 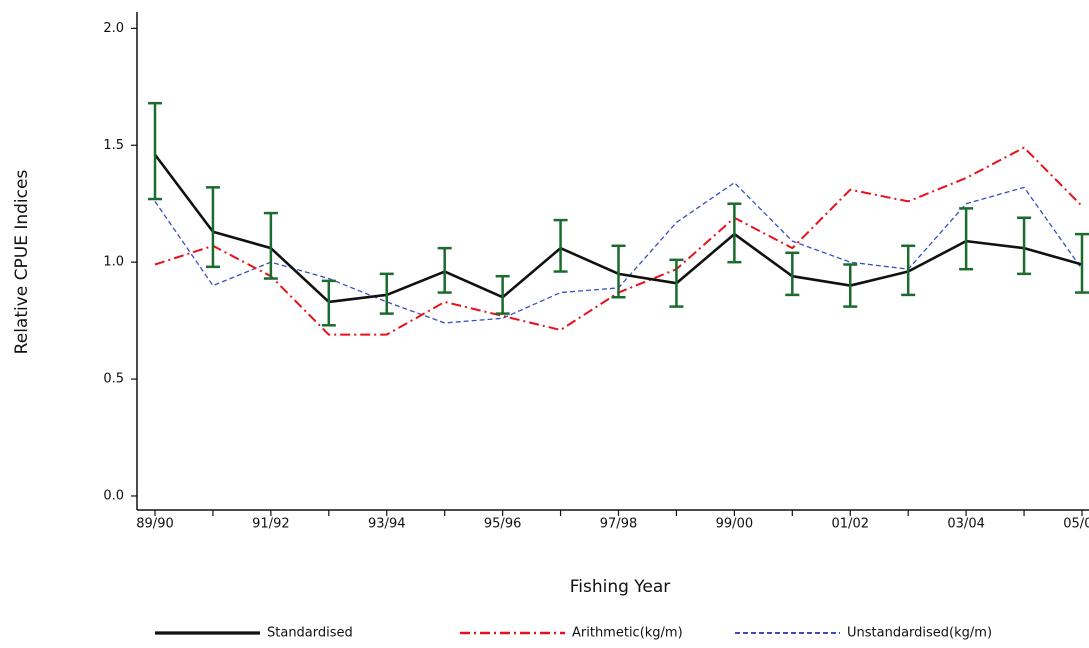 I want to click on legend-label: Arithmetic(kg/m), so click(x=627, y=633).